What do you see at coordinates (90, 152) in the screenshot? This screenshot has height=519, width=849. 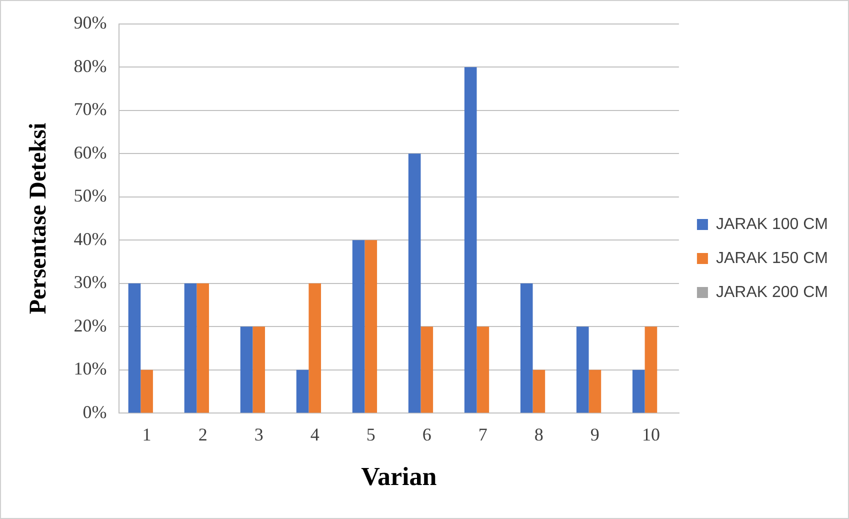 I see `y-tick-label: 60%` at bounding box center [90, 152].